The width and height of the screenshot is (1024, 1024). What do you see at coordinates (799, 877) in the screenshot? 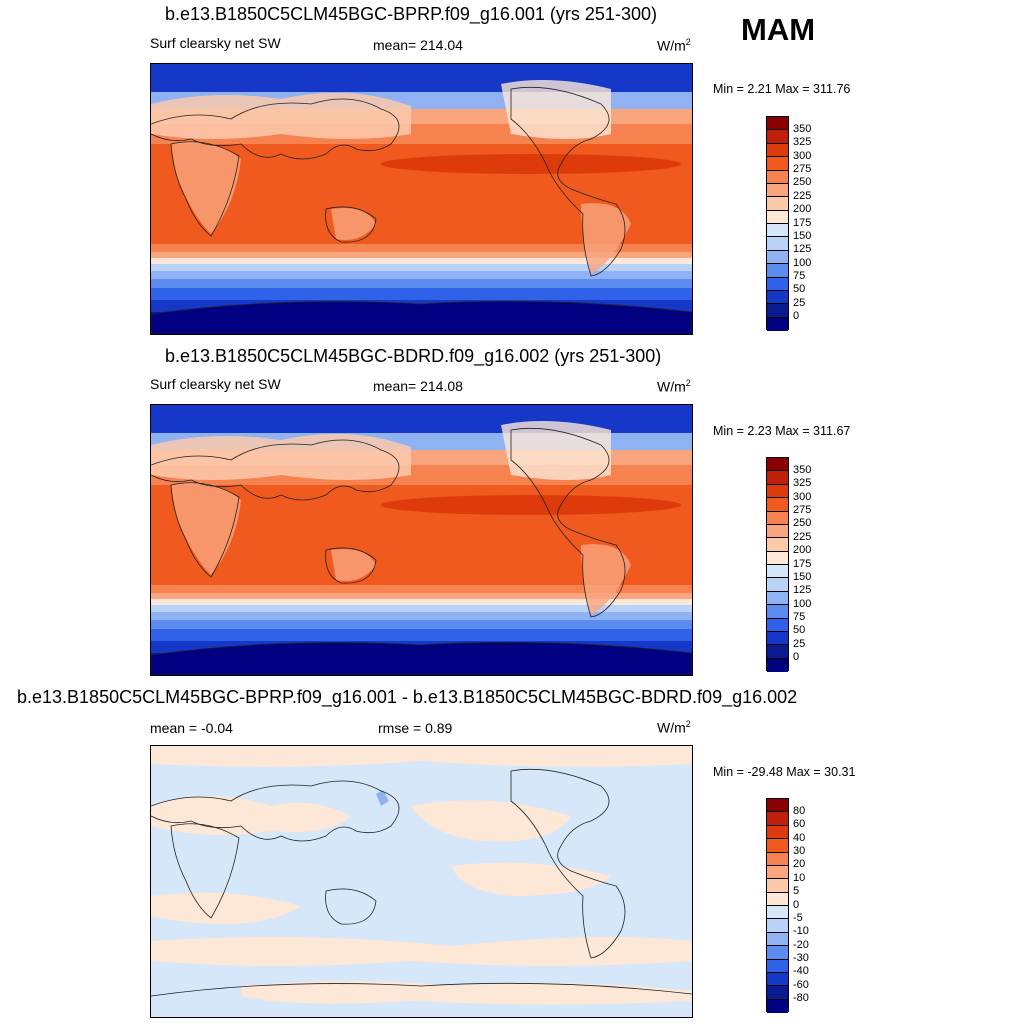
I see `colorbar-label: 10` at bounding box center [799, 877].